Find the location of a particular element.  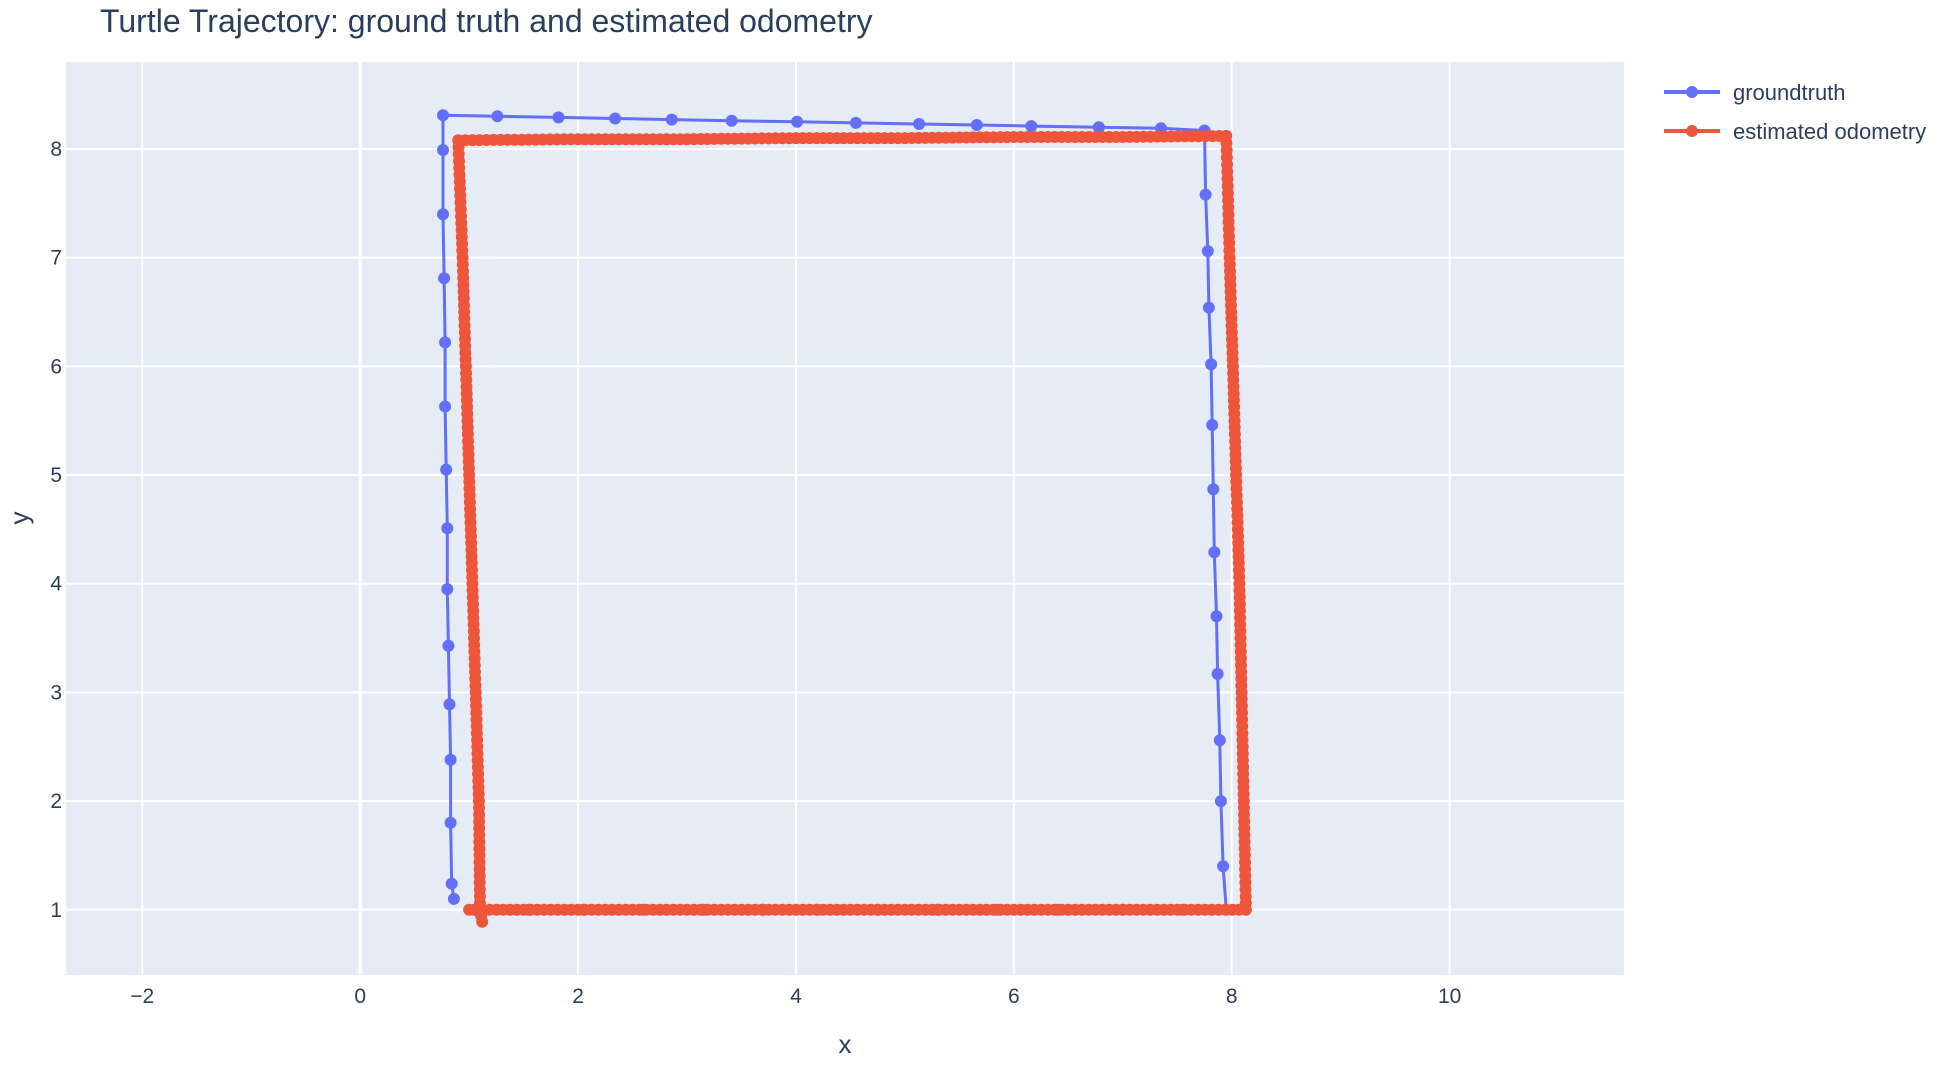

x-tick-label: 10 is located at coordinates (1449, 996).